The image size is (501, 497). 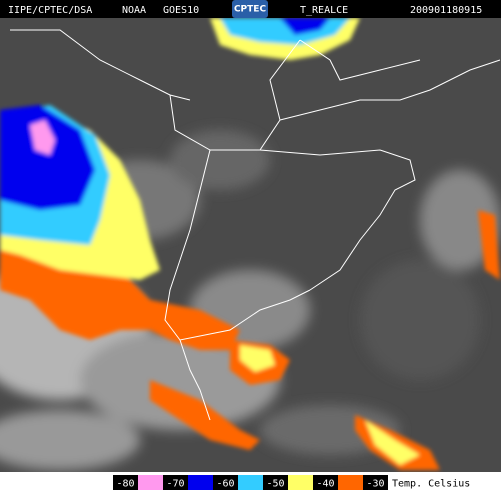 I want to click on header-text: 200901180915, so click(x=446, y=10).